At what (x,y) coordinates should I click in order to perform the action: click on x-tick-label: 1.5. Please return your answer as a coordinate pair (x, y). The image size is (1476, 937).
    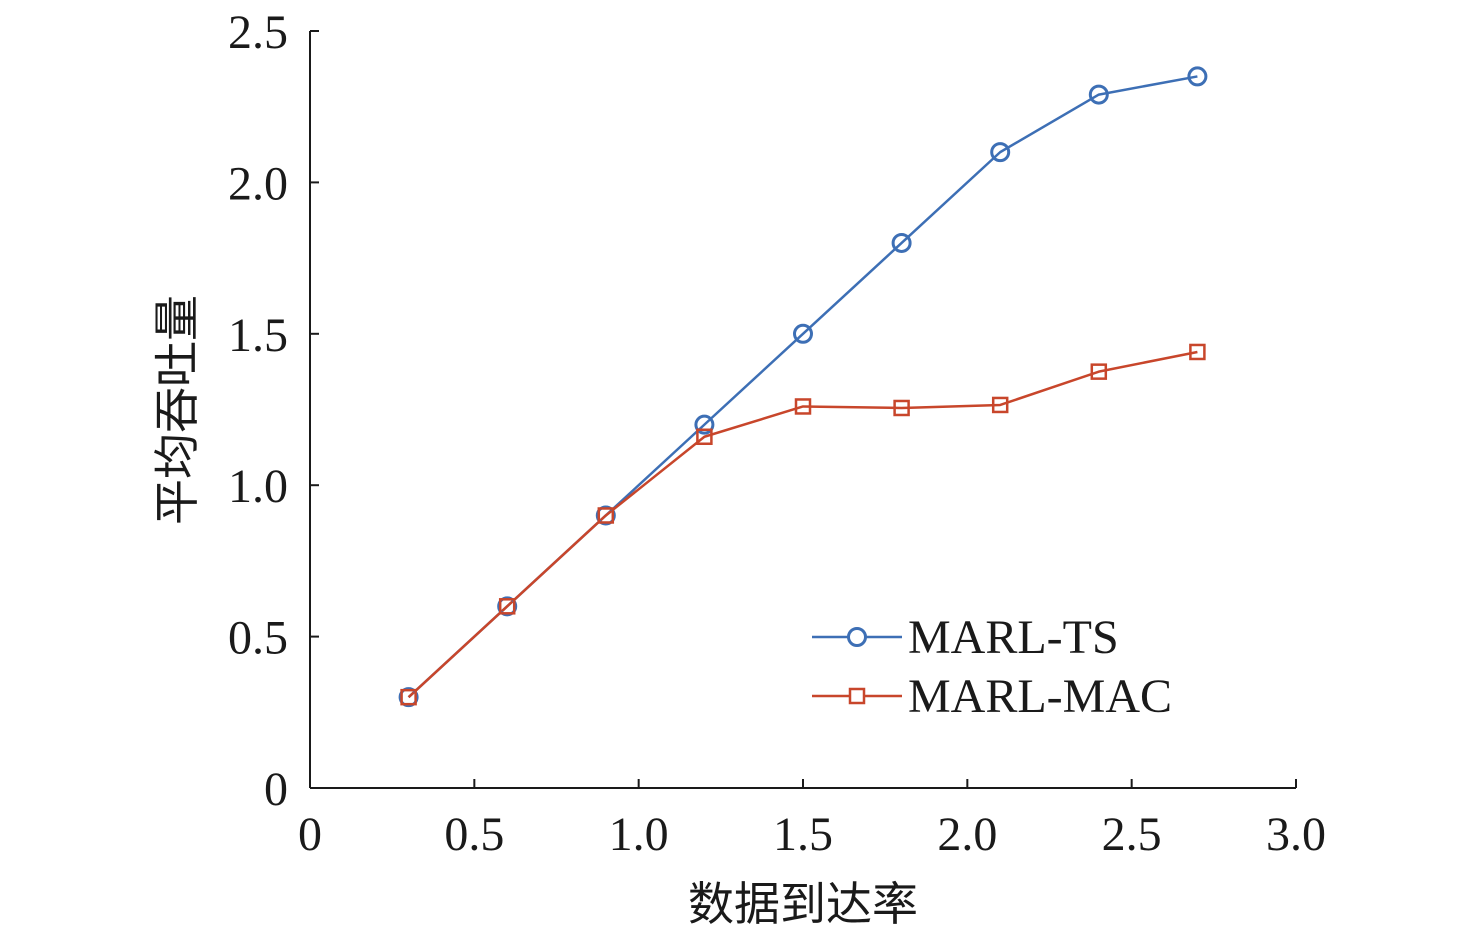
    Looking at the image, I should click on (803, 834).